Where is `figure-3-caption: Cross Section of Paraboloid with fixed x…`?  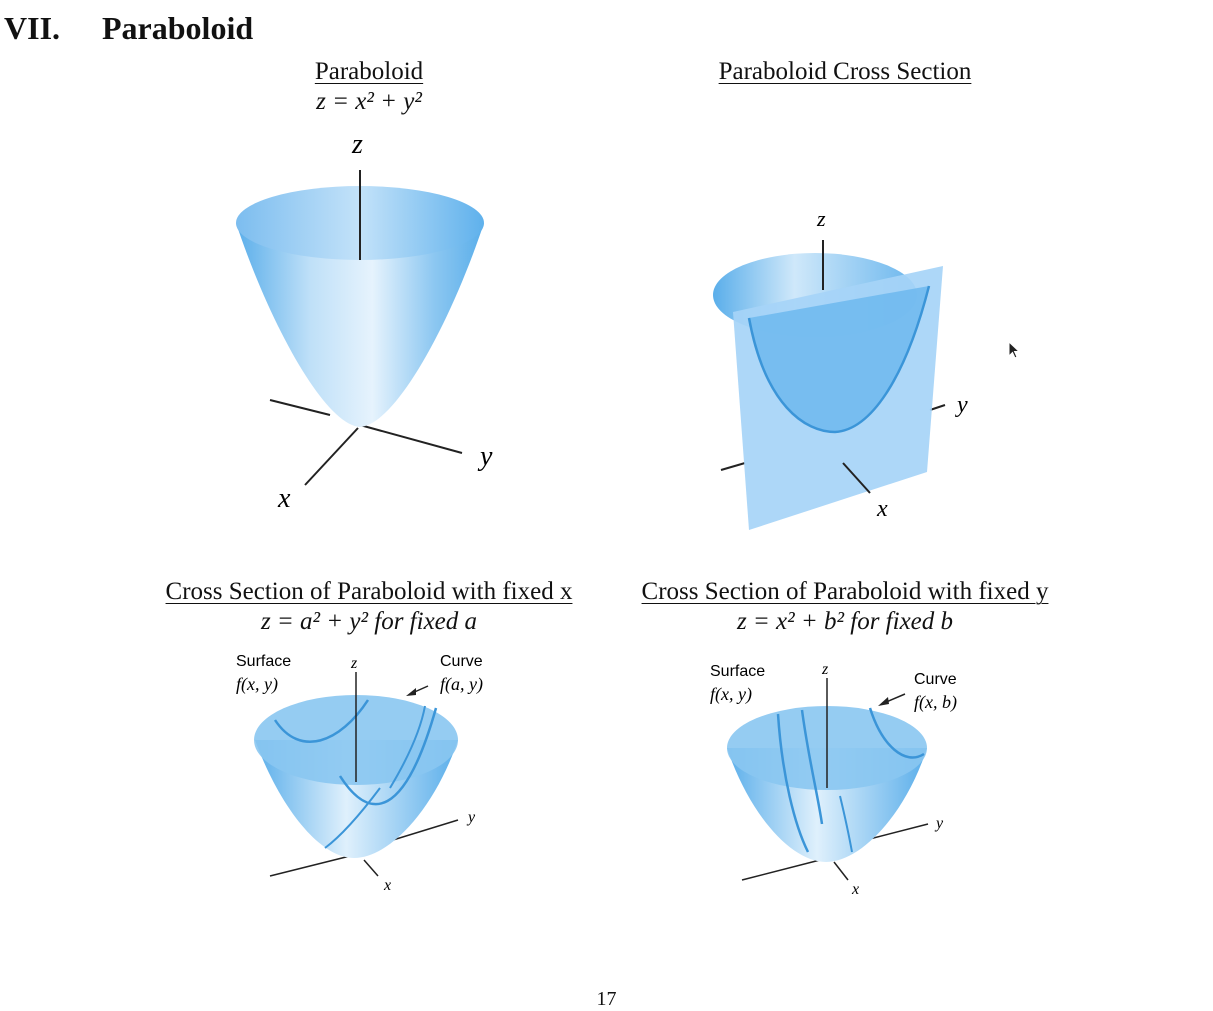 figure-3-caption: Cross Section of Paraboloid with fixed x… is located at coordinates (369, 607).